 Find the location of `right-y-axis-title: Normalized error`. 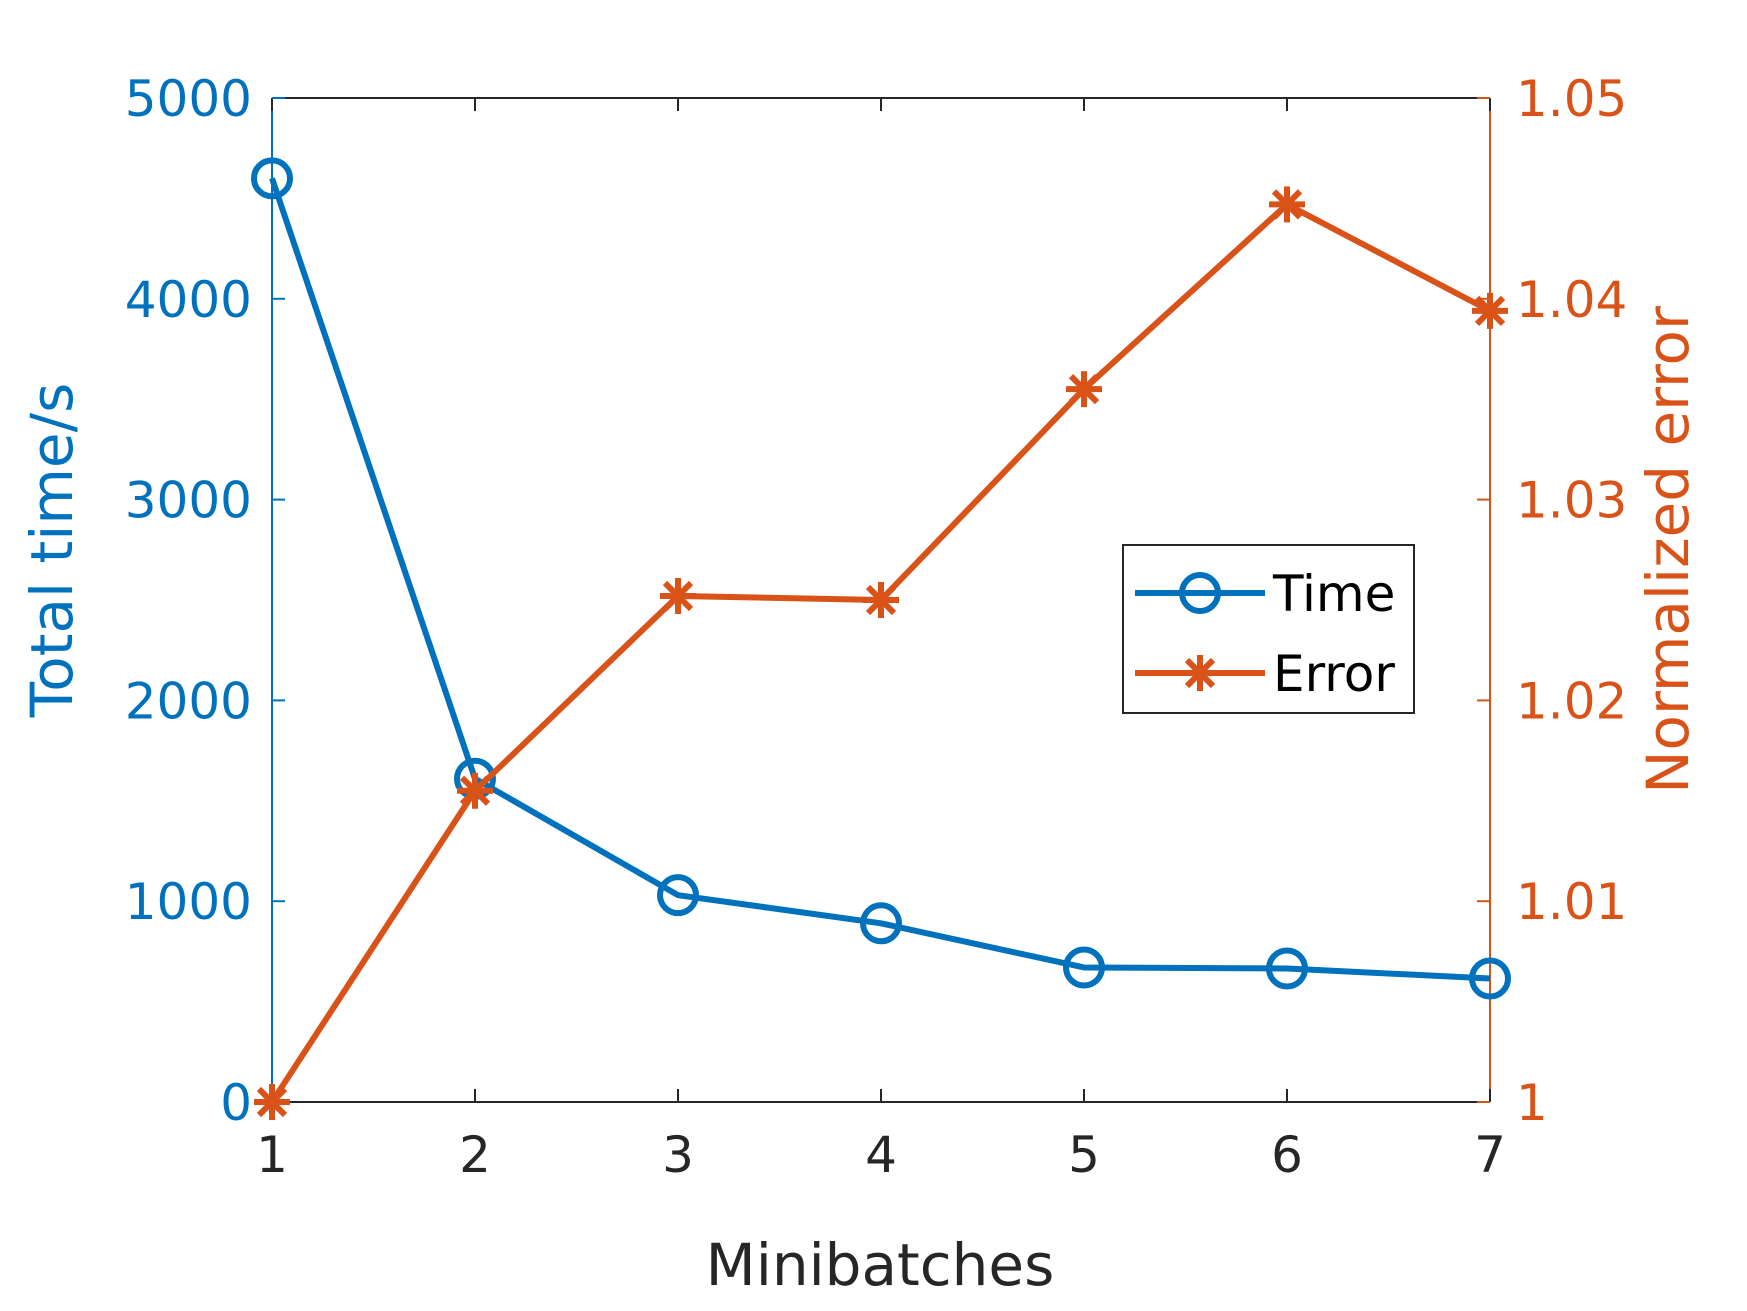

right-y-axis-title: Normalized error is located at coordinates (1668, 550).